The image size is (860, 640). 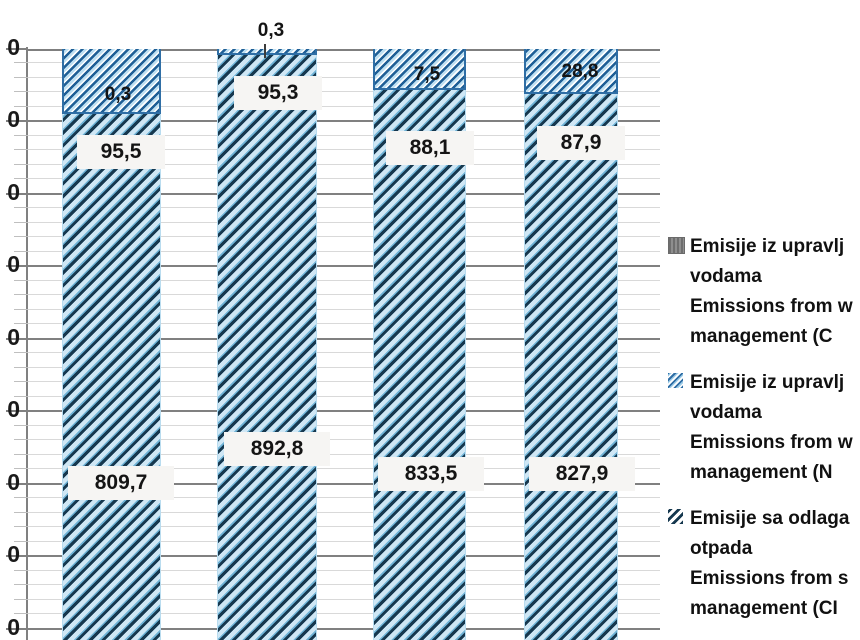 What do you see at coordinates (761, 336) in the screenshot?
I see `legend-line-4: management (C` at bounding box center [761, 336].